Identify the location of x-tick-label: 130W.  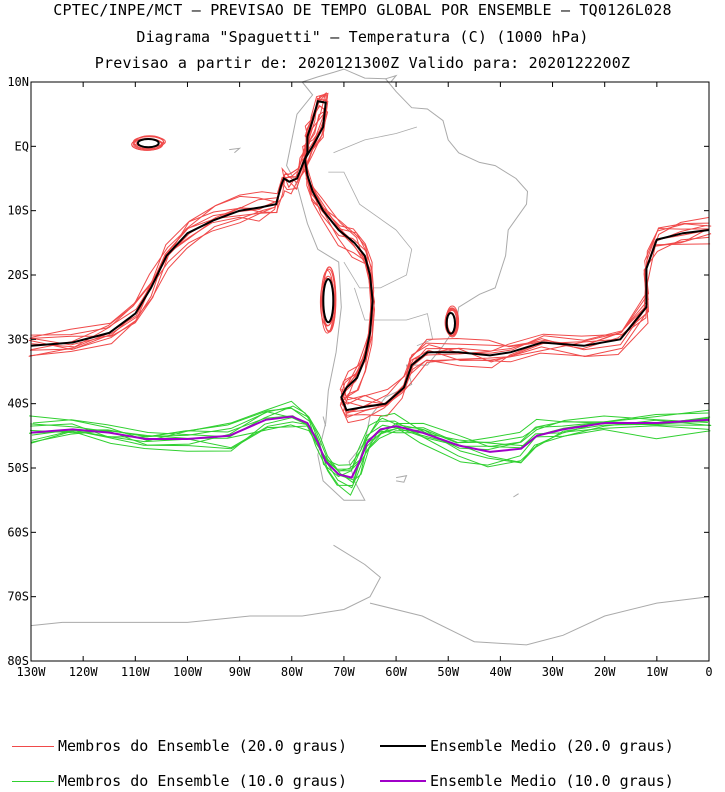
(32, 672).